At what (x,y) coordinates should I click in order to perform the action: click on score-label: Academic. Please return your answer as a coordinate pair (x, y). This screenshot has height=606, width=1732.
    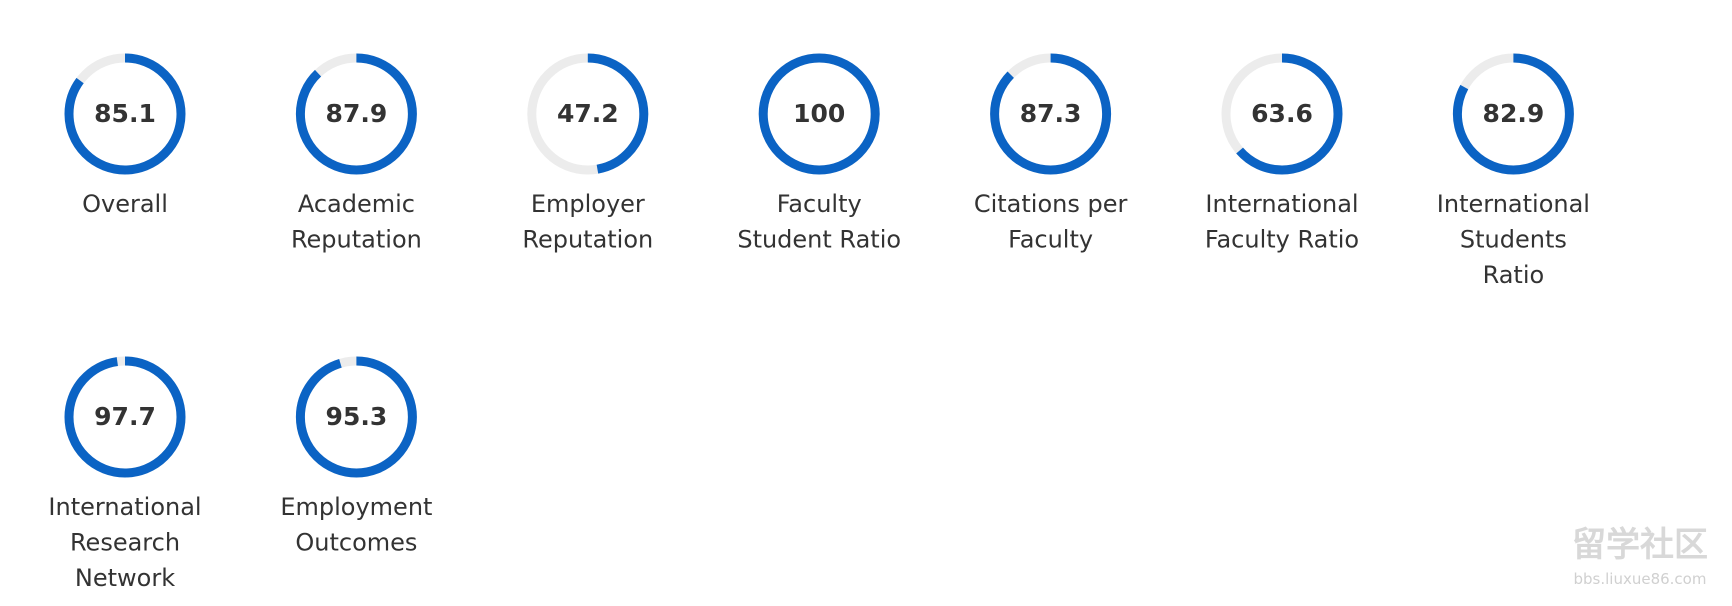
    Looking at the image, I should click on (356, 204).